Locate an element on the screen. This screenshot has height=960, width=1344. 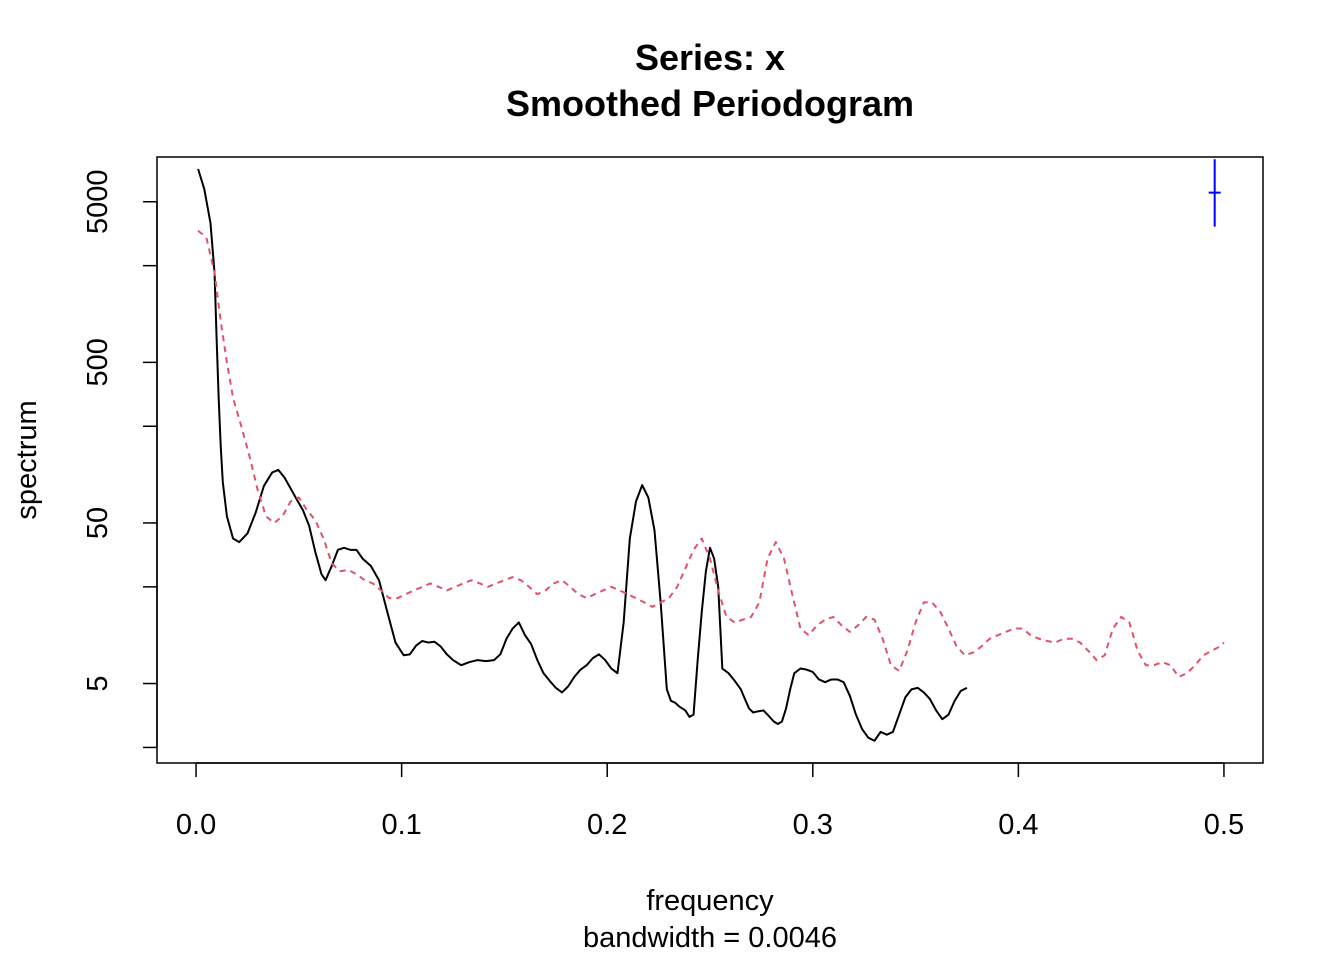
y-tick-label: 50 is located at coordinates (98, 523).